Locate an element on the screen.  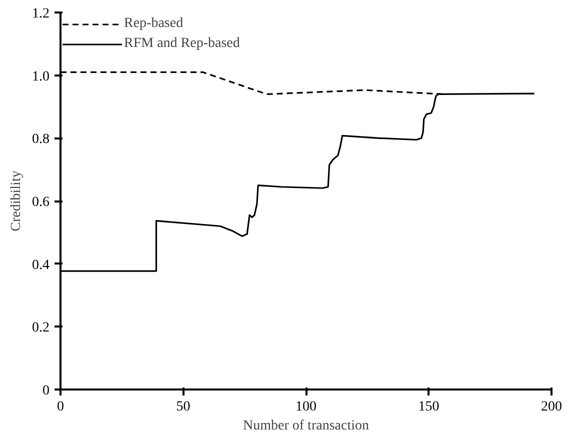
y-tick-label: 0 is located at coordinates (46, 391).